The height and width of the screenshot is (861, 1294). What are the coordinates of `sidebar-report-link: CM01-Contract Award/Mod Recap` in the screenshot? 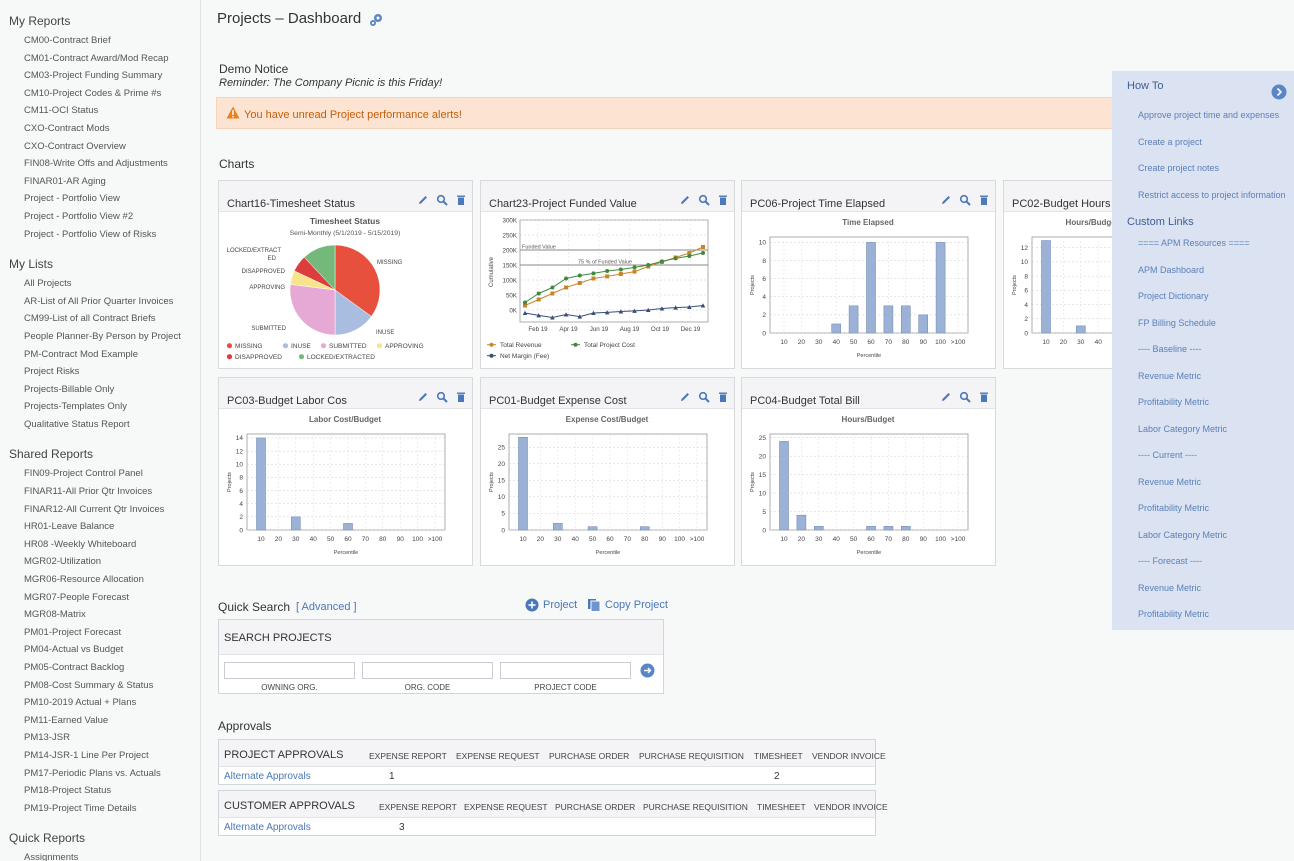 It's located at (96, 58).